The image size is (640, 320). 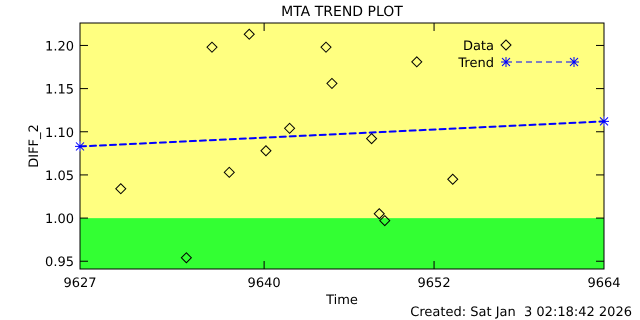 What do you see at coordinates (478, 46) in the screenshot?
I see `legend-label: Data` at bounding box center [478, 46].